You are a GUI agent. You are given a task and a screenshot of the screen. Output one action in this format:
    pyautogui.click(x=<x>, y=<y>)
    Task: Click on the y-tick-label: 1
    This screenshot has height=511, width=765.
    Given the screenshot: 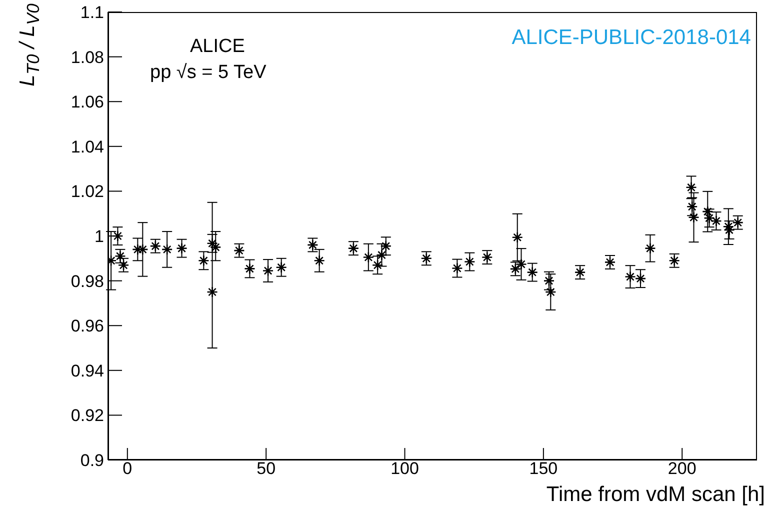 What is the action you would take?
    pyautogui.click(x=99, y=236)
    